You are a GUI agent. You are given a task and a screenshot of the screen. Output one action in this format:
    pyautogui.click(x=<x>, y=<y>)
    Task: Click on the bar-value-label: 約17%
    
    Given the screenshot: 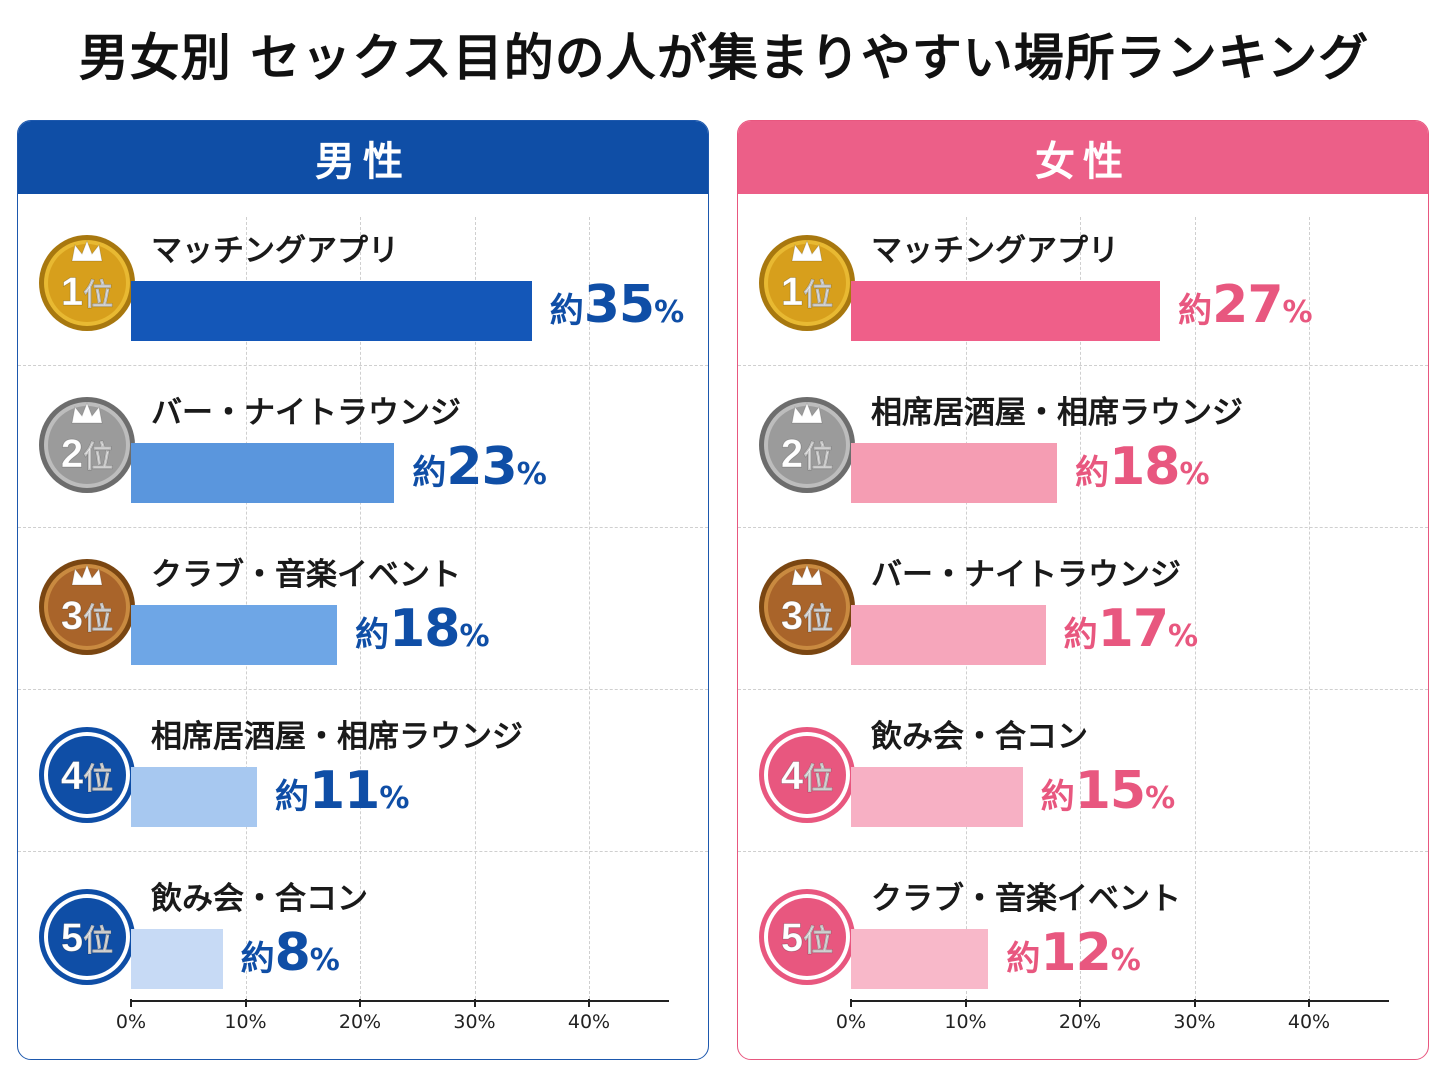 What is the action you would take?
    pyautogui.click(x=1131, y=629)
    